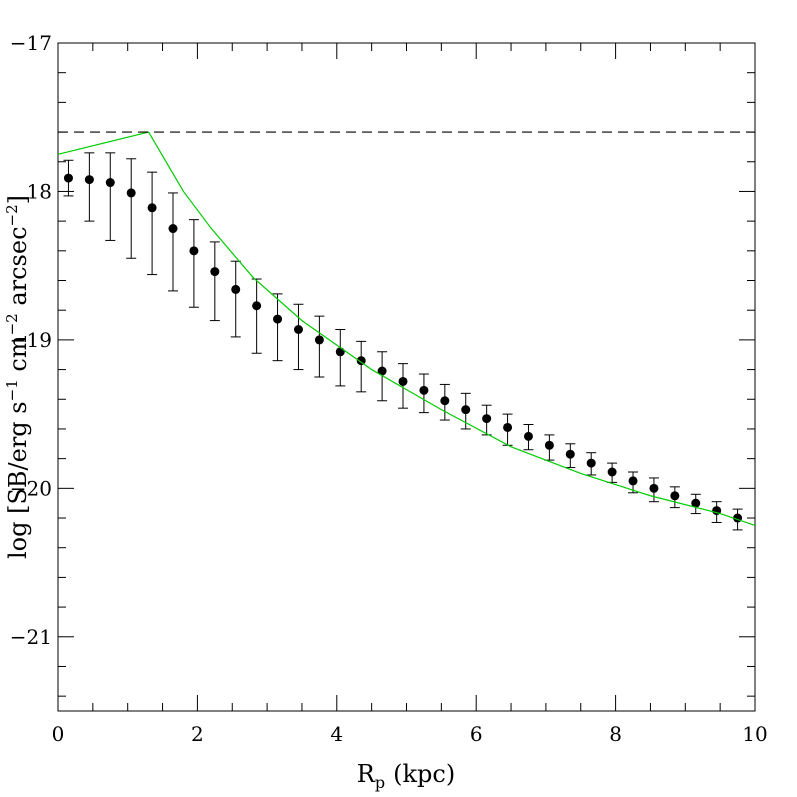 This screenshot has height=797, width=797. I want to click on y-axis-title: log [SB/erg s−1 cm−2 arcsec−2], so click(17, 377).